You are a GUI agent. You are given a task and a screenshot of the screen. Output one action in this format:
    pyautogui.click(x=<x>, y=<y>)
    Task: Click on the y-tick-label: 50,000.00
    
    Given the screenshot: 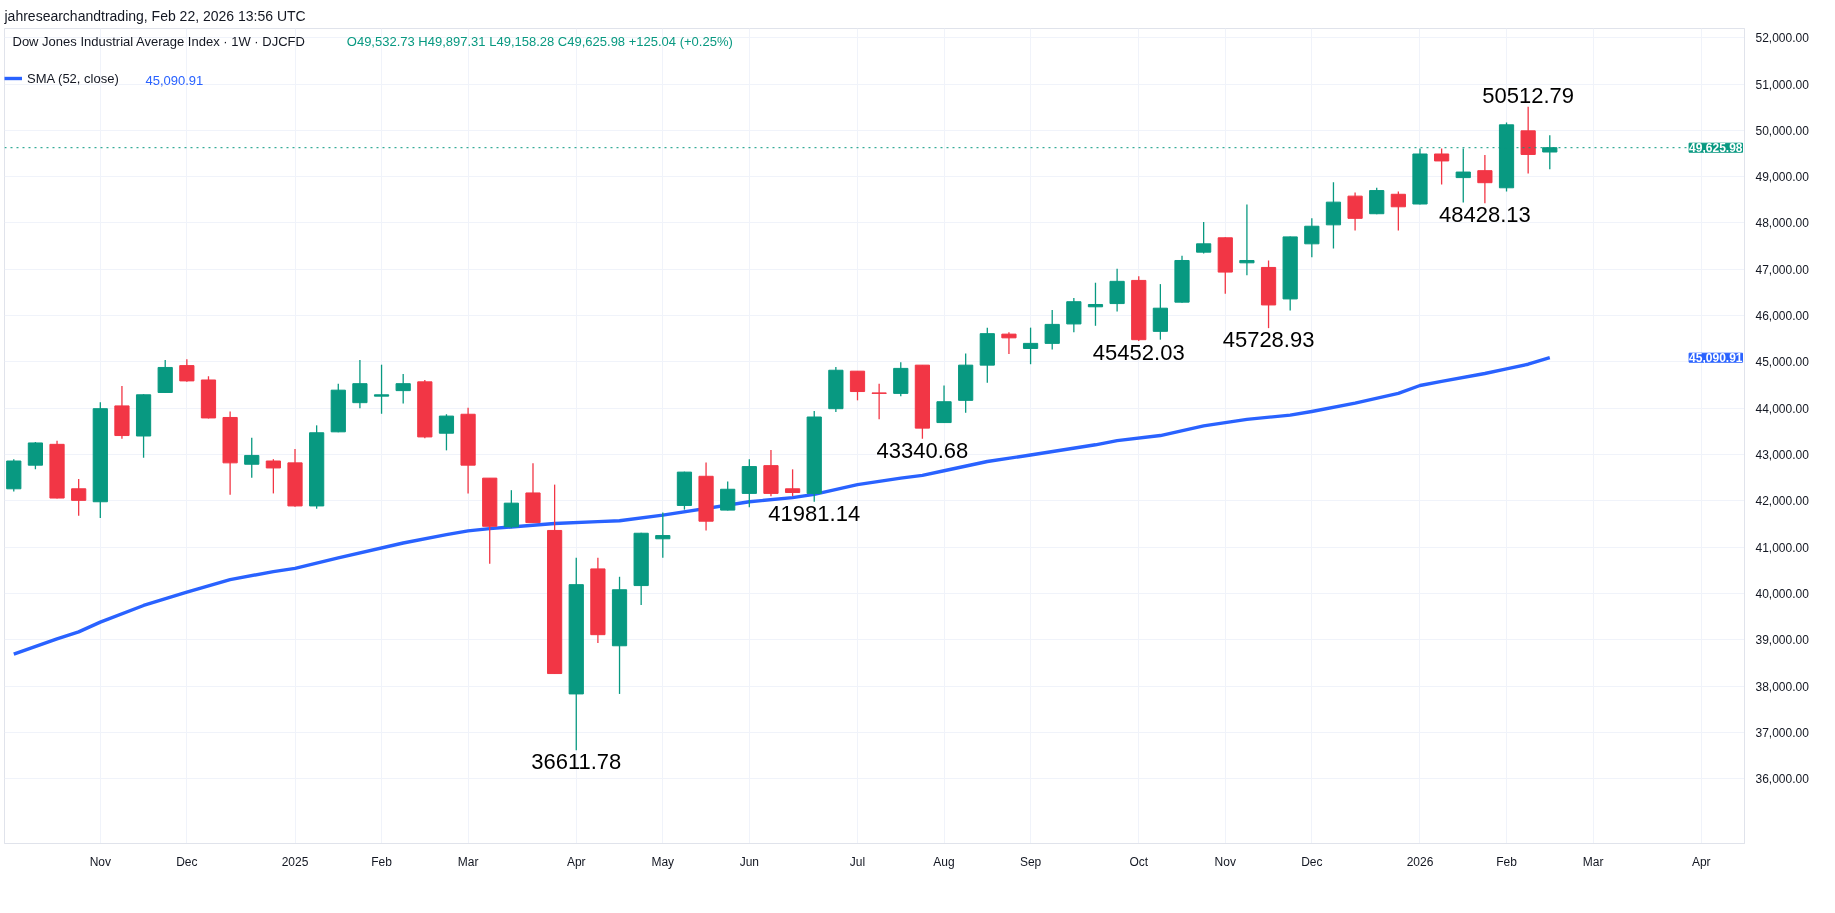 What is the action you would take?
    pyautogui.click(x=1782, y=130)
    